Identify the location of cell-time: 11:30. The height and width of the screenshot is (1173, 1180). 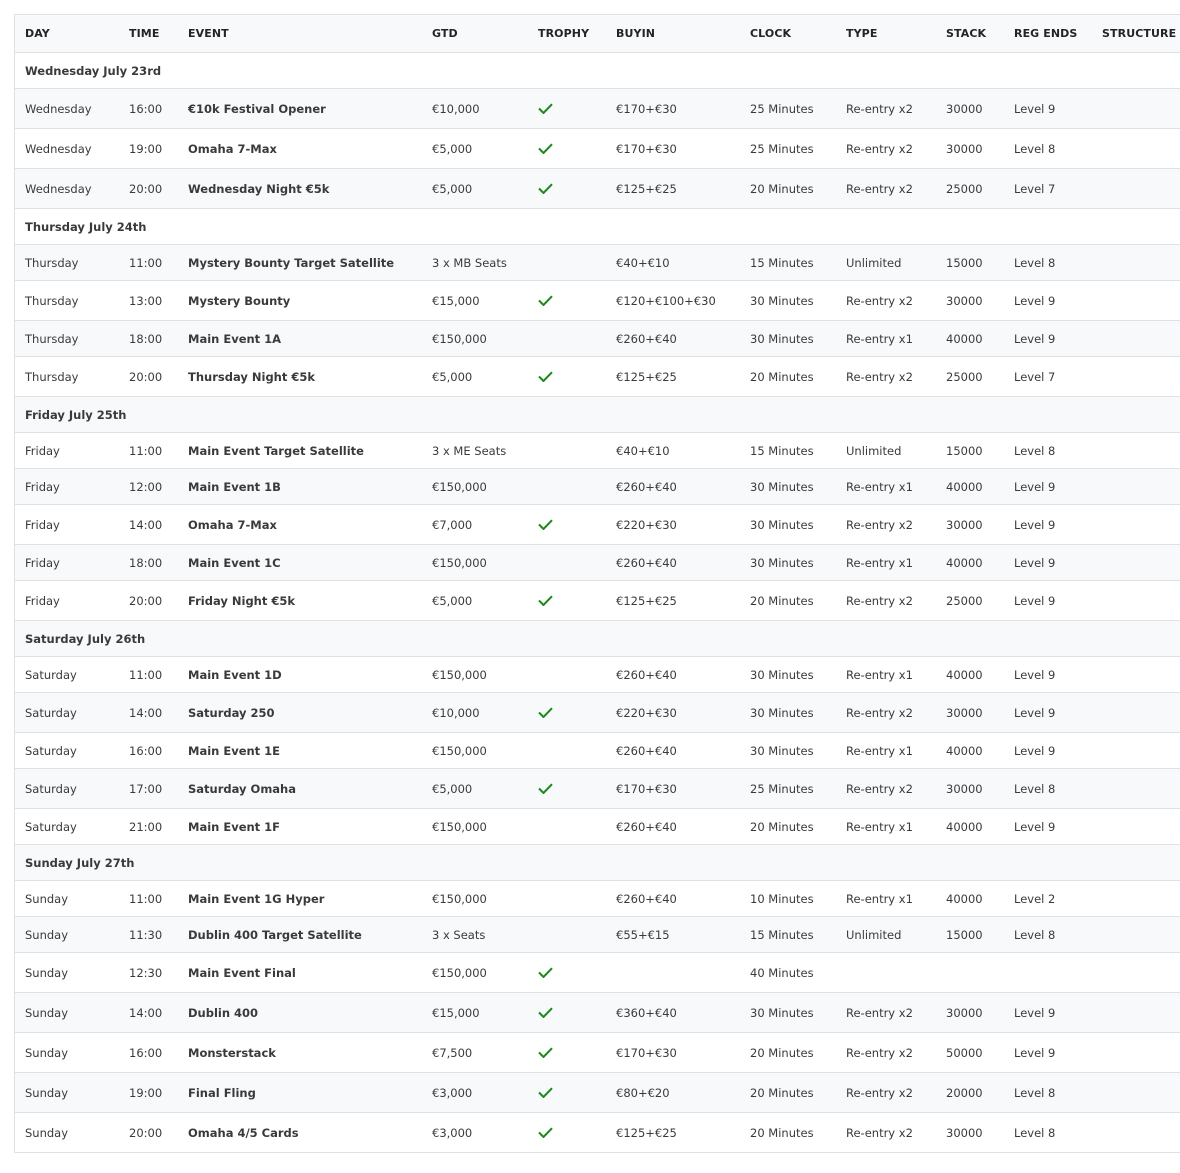
(148, 934).